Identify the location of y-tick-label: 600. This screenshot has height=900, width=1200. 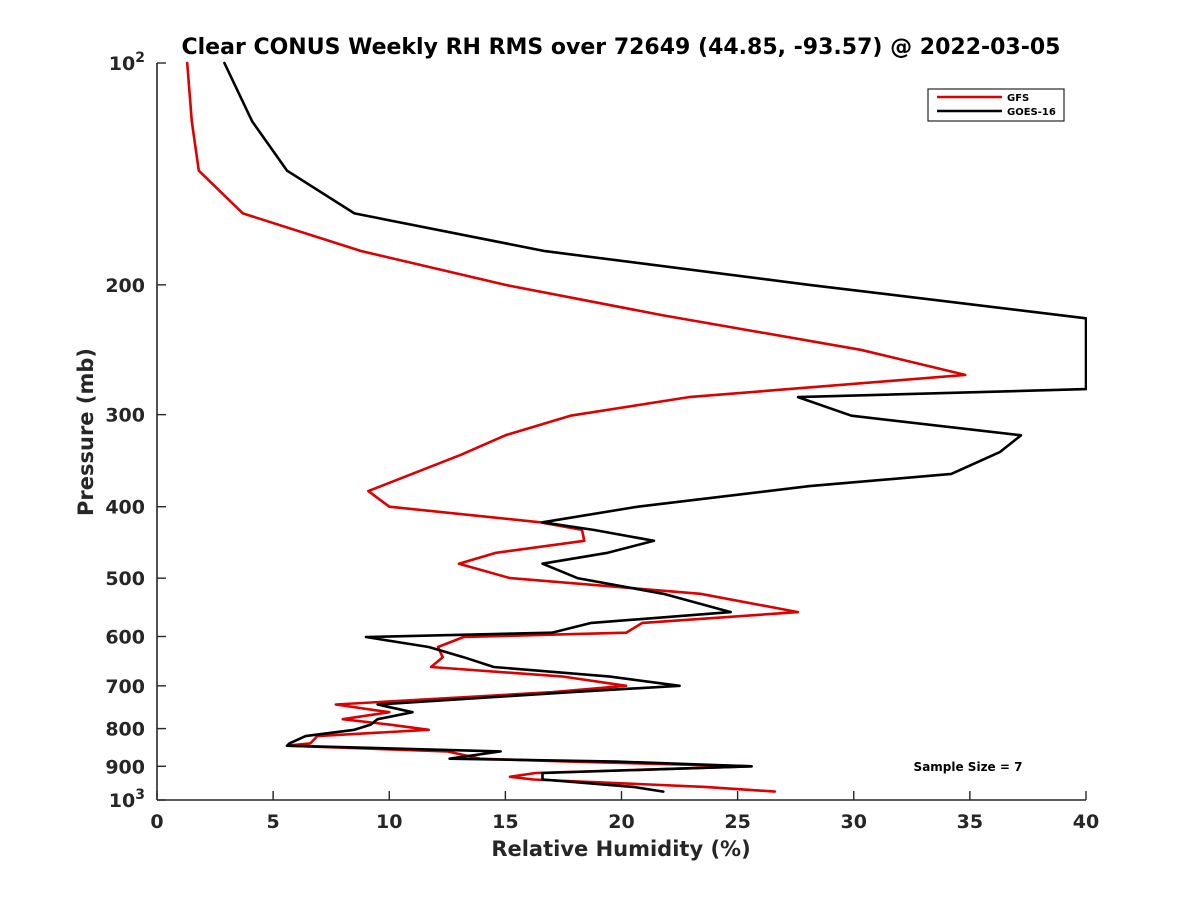
(125, 637).